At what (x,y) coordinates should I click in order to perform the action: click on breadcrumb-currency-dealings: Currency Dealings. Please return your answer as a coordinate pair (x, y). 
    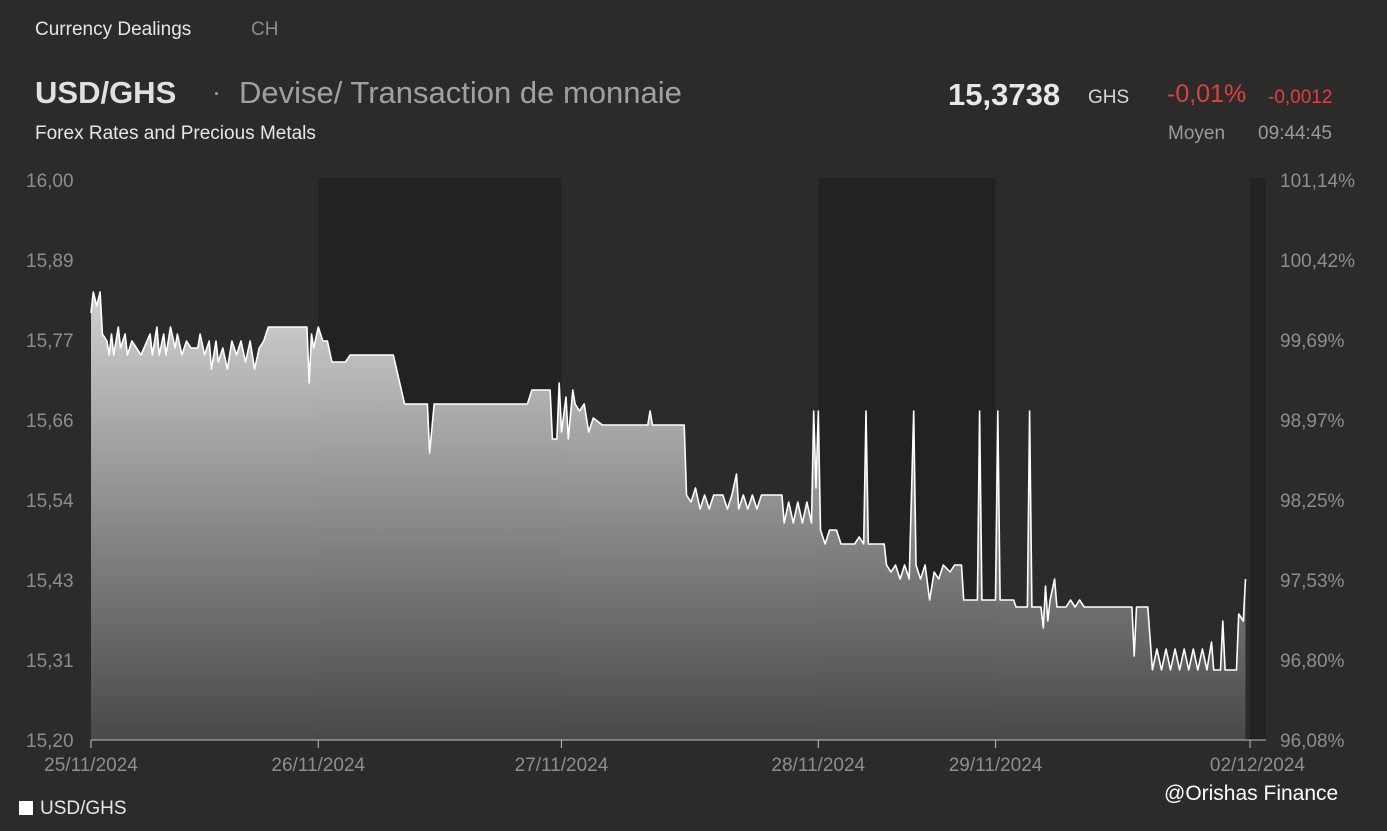
    Looking at the image, I should click on (113, 29).